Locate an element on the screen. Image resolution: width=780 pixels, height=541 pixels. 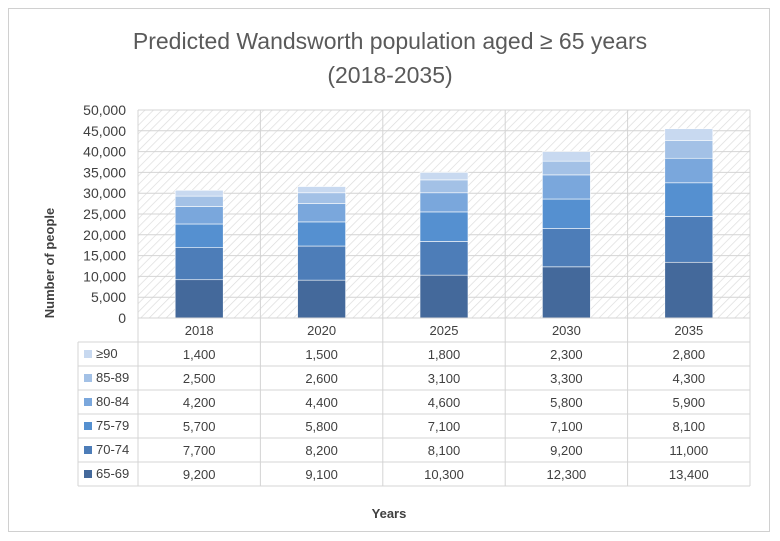
data-label: 11,000 is located at coordinates (688, 450).